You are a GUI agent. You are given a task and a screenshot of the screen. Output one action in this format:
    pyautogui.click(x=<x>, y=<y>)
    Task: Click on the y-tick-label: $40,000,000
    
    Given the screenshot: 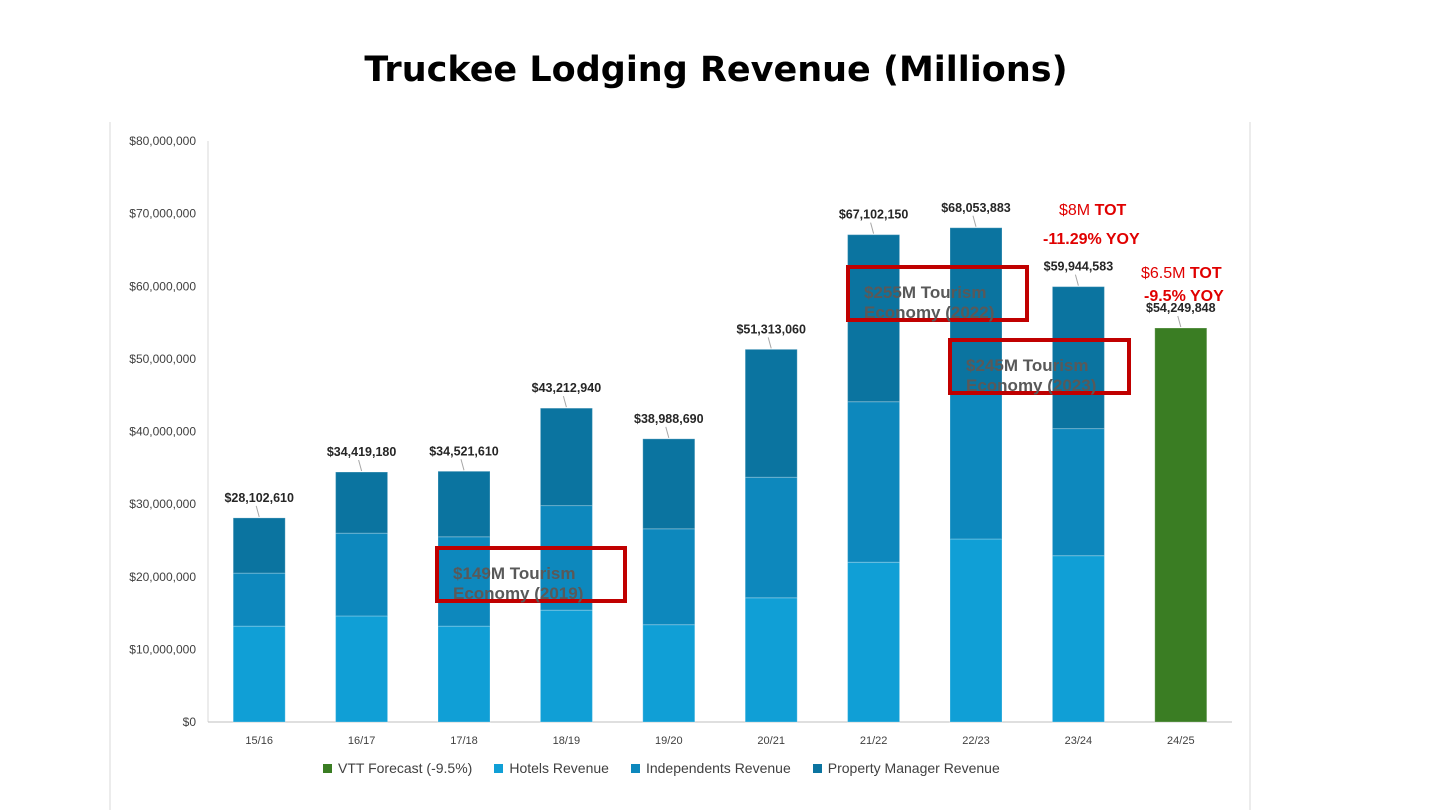 What is the action you would take?
    pyautogui.click(x=162, y=432)
    